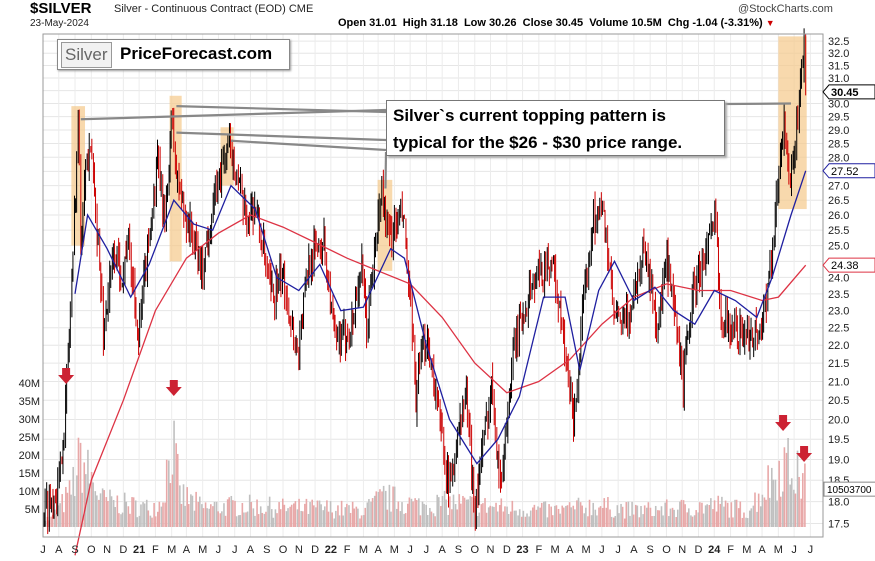 The image size is (875, 561). I want to click on time-tick-label: S, so click(650, 550).